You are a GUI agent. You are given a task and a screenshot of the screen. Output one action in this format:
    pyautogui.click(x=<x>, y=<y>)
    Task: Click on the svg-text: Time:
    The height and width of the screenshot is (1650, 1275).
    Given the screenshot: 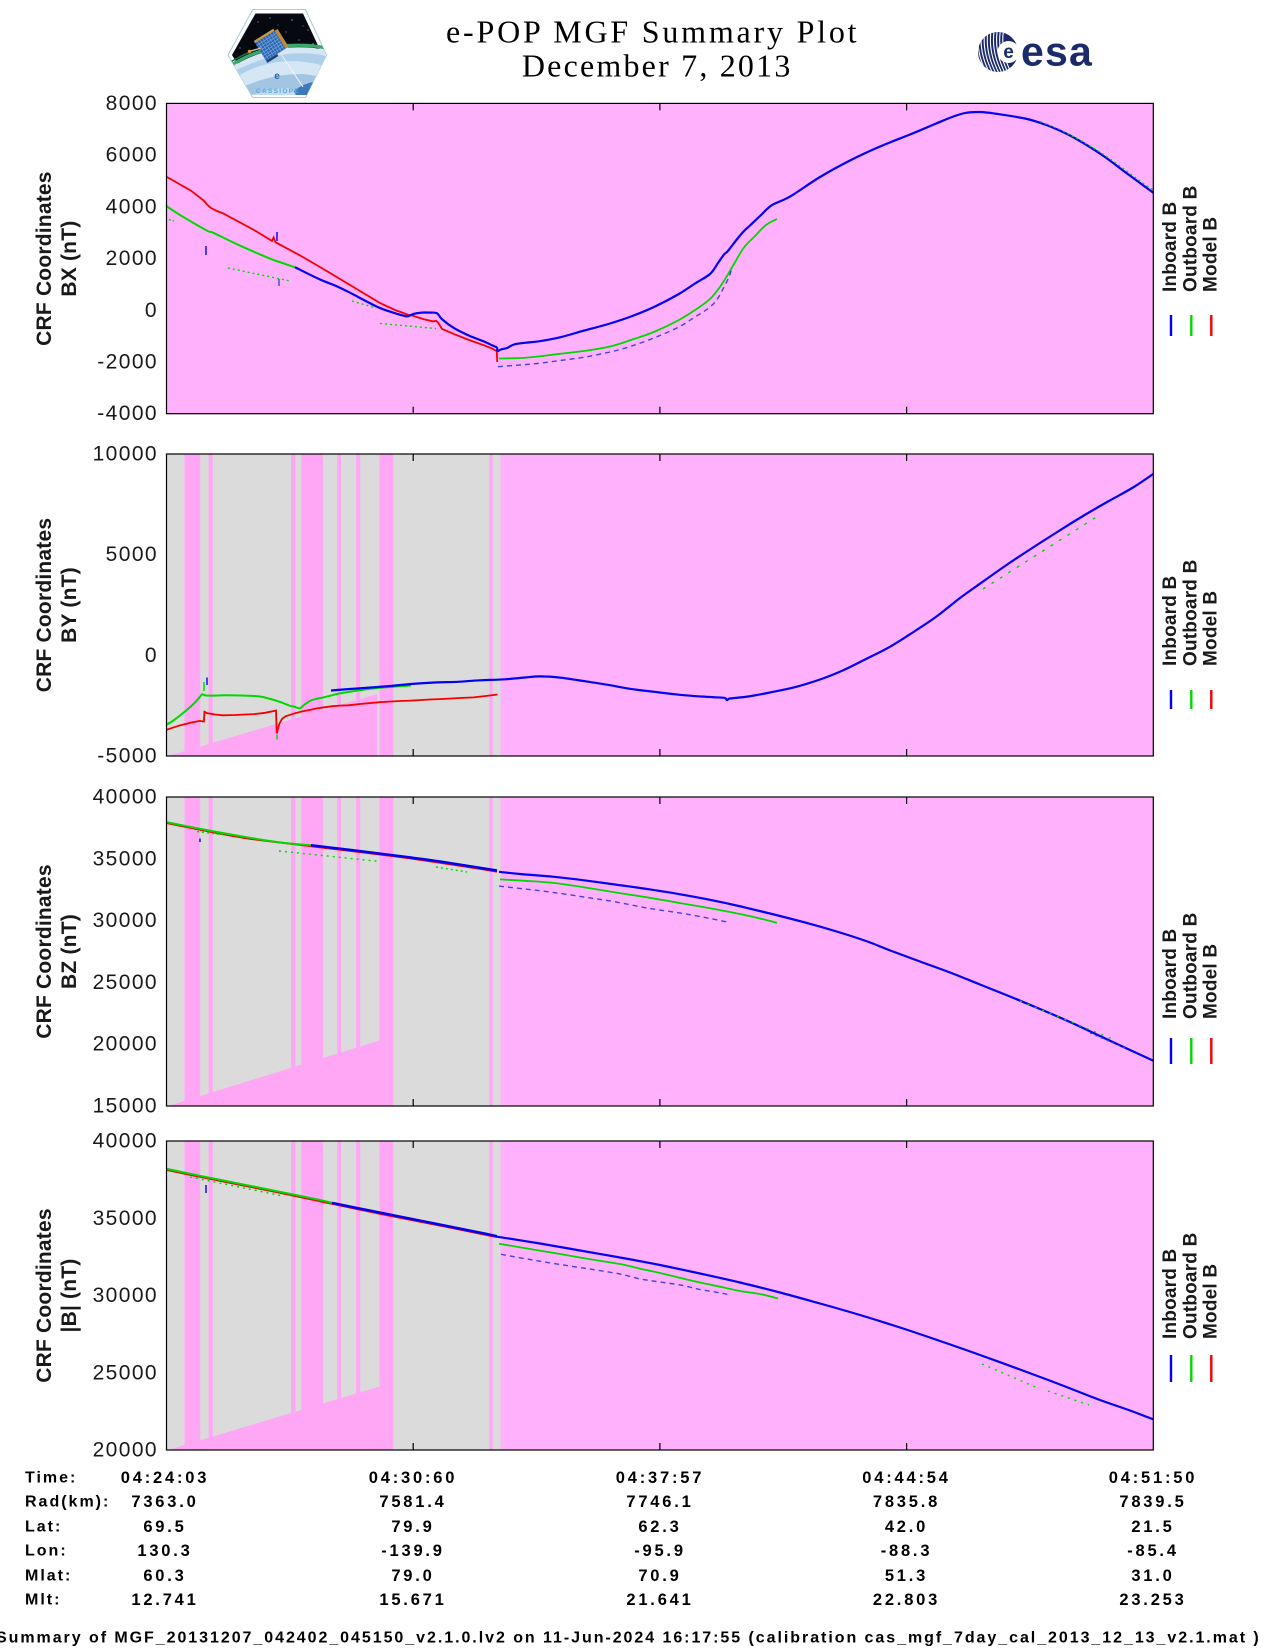 What is the action you would take?
    pyautogui.click(x=51, y=1478)
    